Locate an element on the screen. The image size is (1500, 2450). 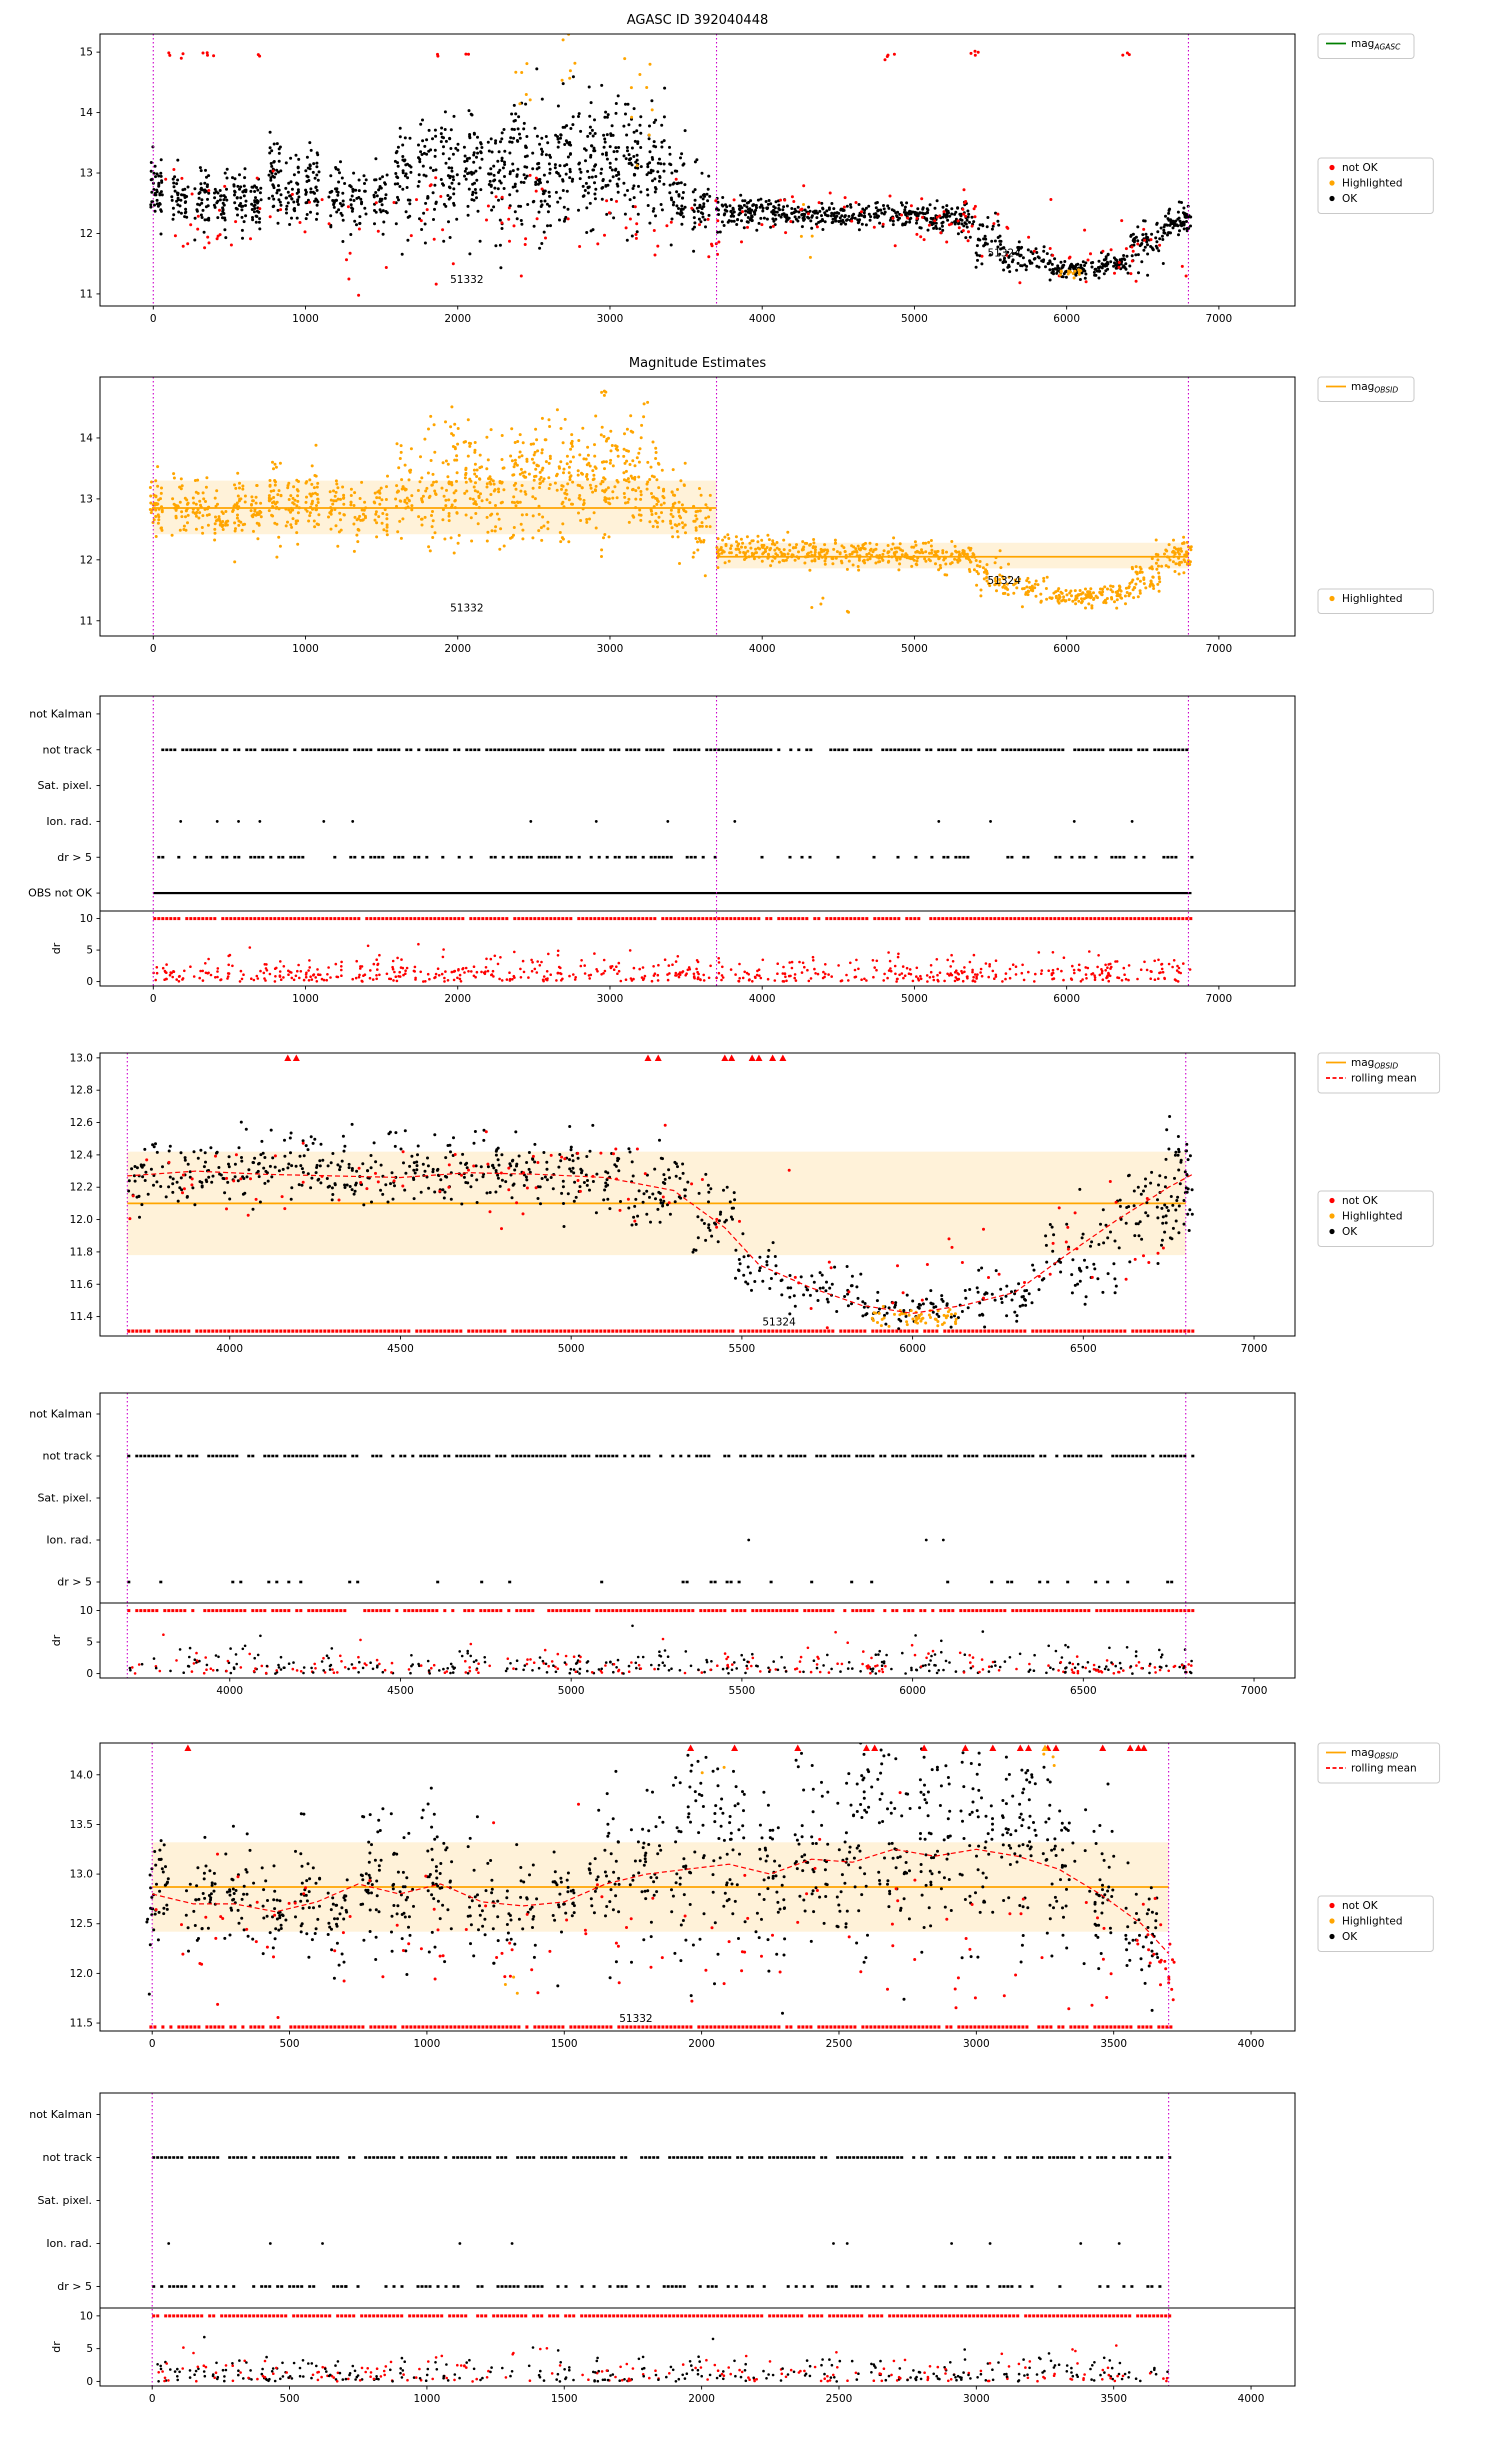
y-tick-label: 13.5 is located at coordinates (81, 1825).